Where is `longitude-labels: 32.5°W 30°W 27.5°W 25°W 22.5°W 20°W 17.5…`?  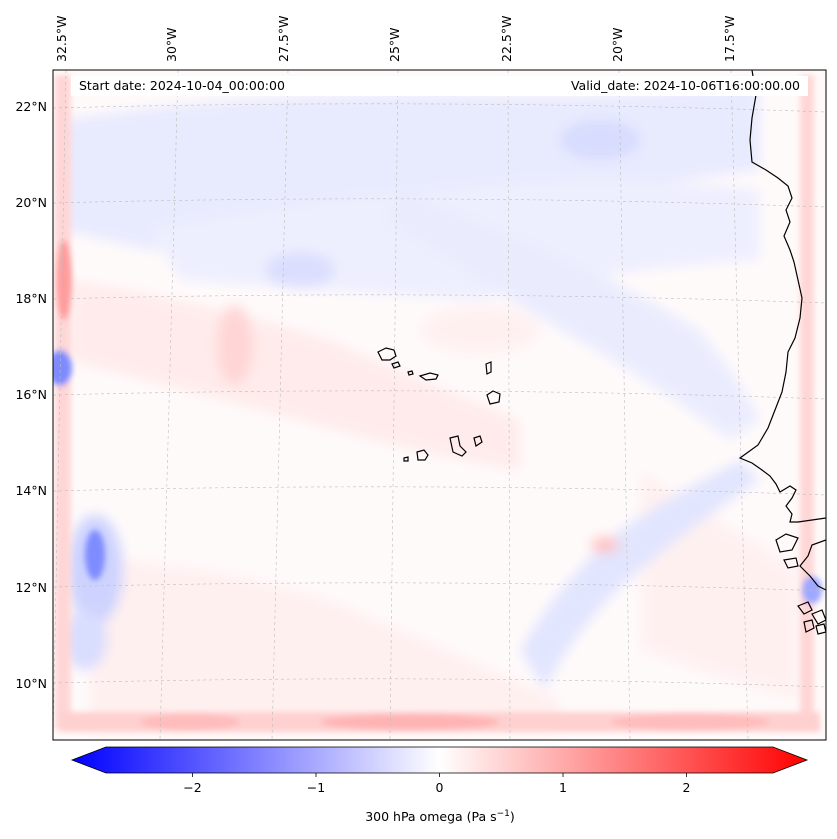 longitude-labels: 32.5°W 30°W 27.5°W 25°W 22.5°W 20°W 17.5… is located at coordinates (395, 39).